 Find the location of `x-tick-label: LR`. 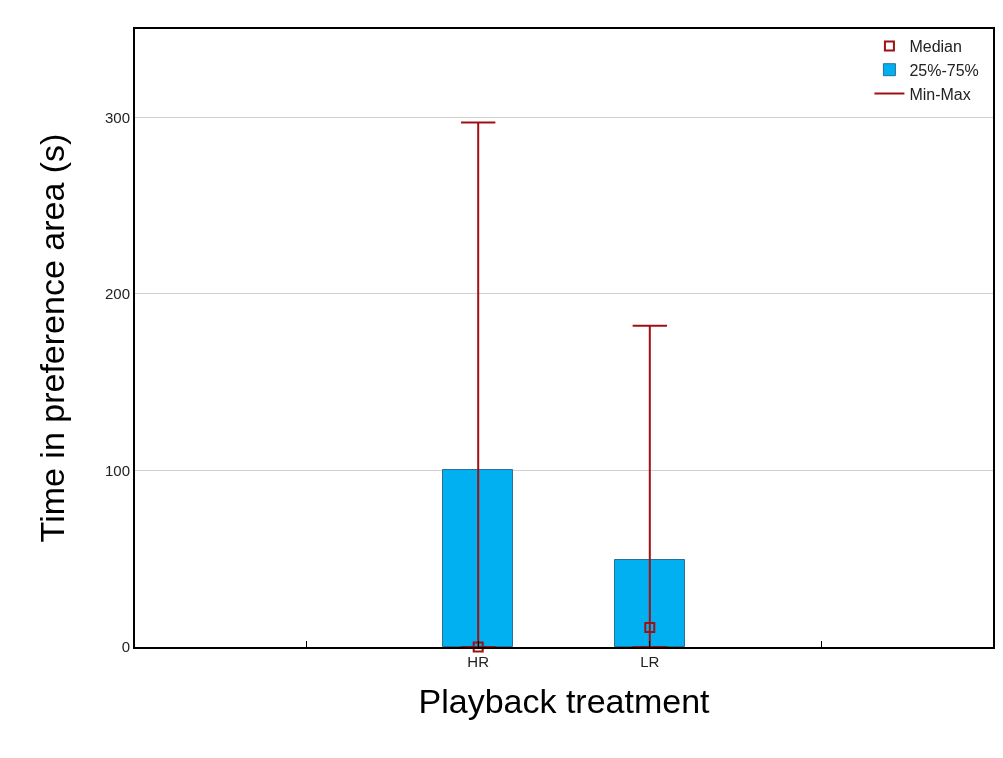

x-tick-label: LR is located at coordinates (650, 661).